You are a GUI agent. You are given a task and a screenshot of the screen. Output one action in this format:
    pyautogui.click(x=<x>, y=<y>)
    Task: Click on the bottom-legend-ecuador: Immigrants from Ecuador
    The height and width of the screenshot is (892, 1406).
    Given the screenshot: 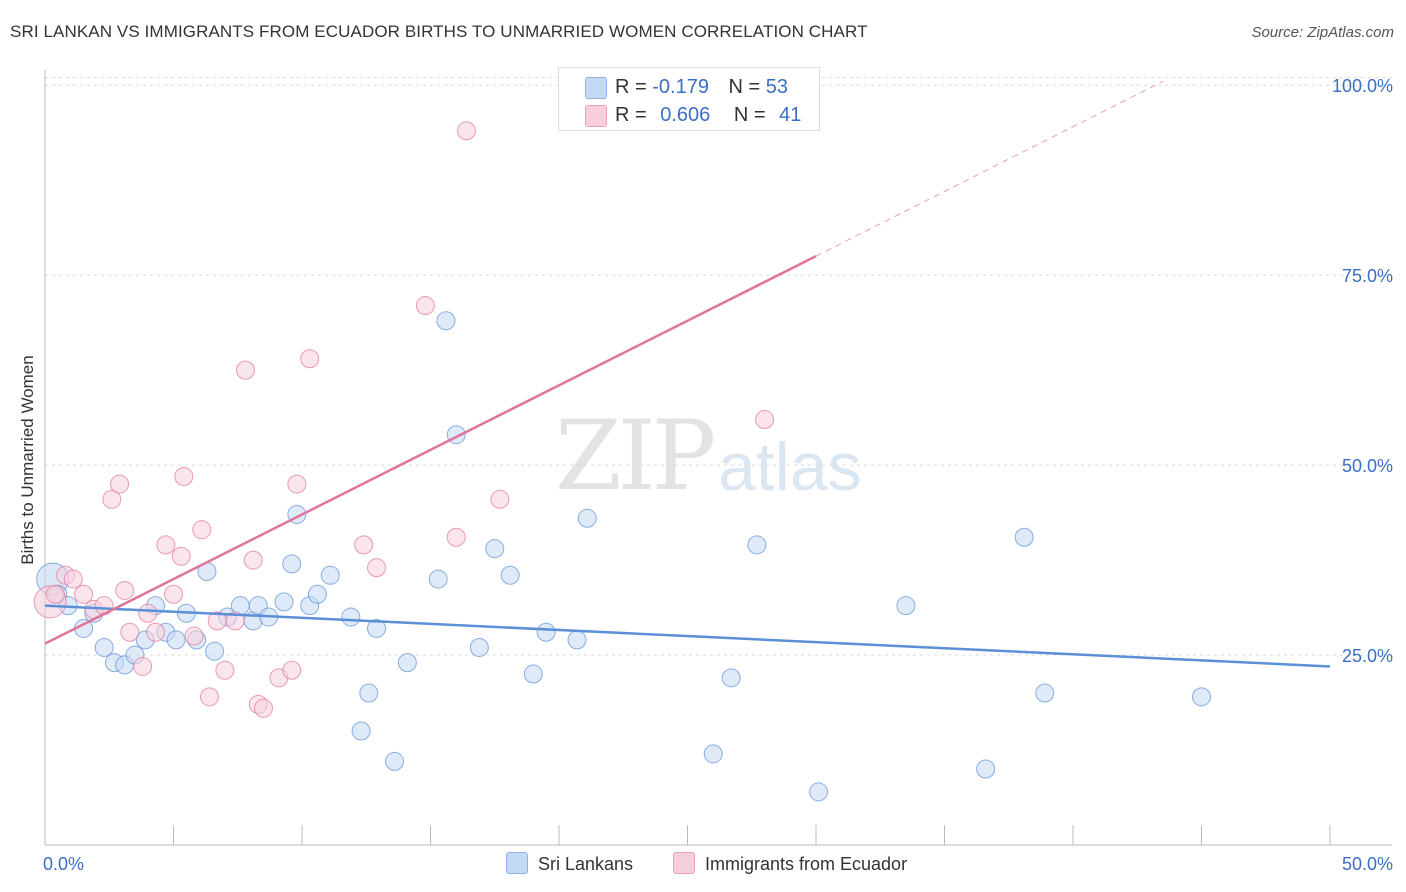 What is the action you would take?
    pyautogui.click(x=790, y=863)
    